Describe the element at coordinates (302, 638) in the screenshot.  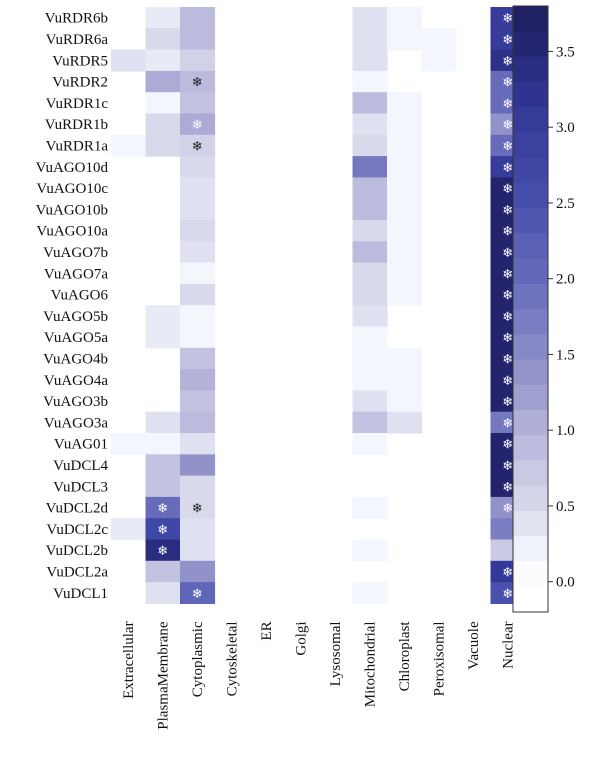
I see `column-label: Golgi` at that location.